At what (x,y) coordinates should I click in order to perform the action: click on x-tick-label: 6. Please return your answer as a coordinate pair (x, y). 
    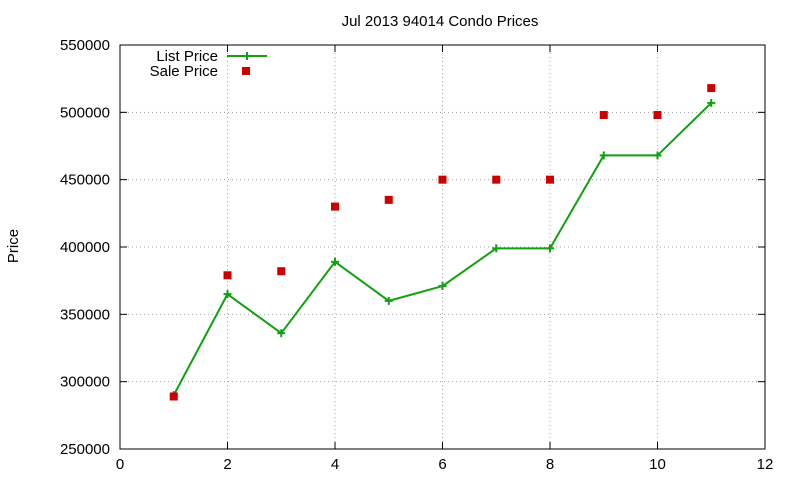
    Looking at the image, I should click on (442, 464).